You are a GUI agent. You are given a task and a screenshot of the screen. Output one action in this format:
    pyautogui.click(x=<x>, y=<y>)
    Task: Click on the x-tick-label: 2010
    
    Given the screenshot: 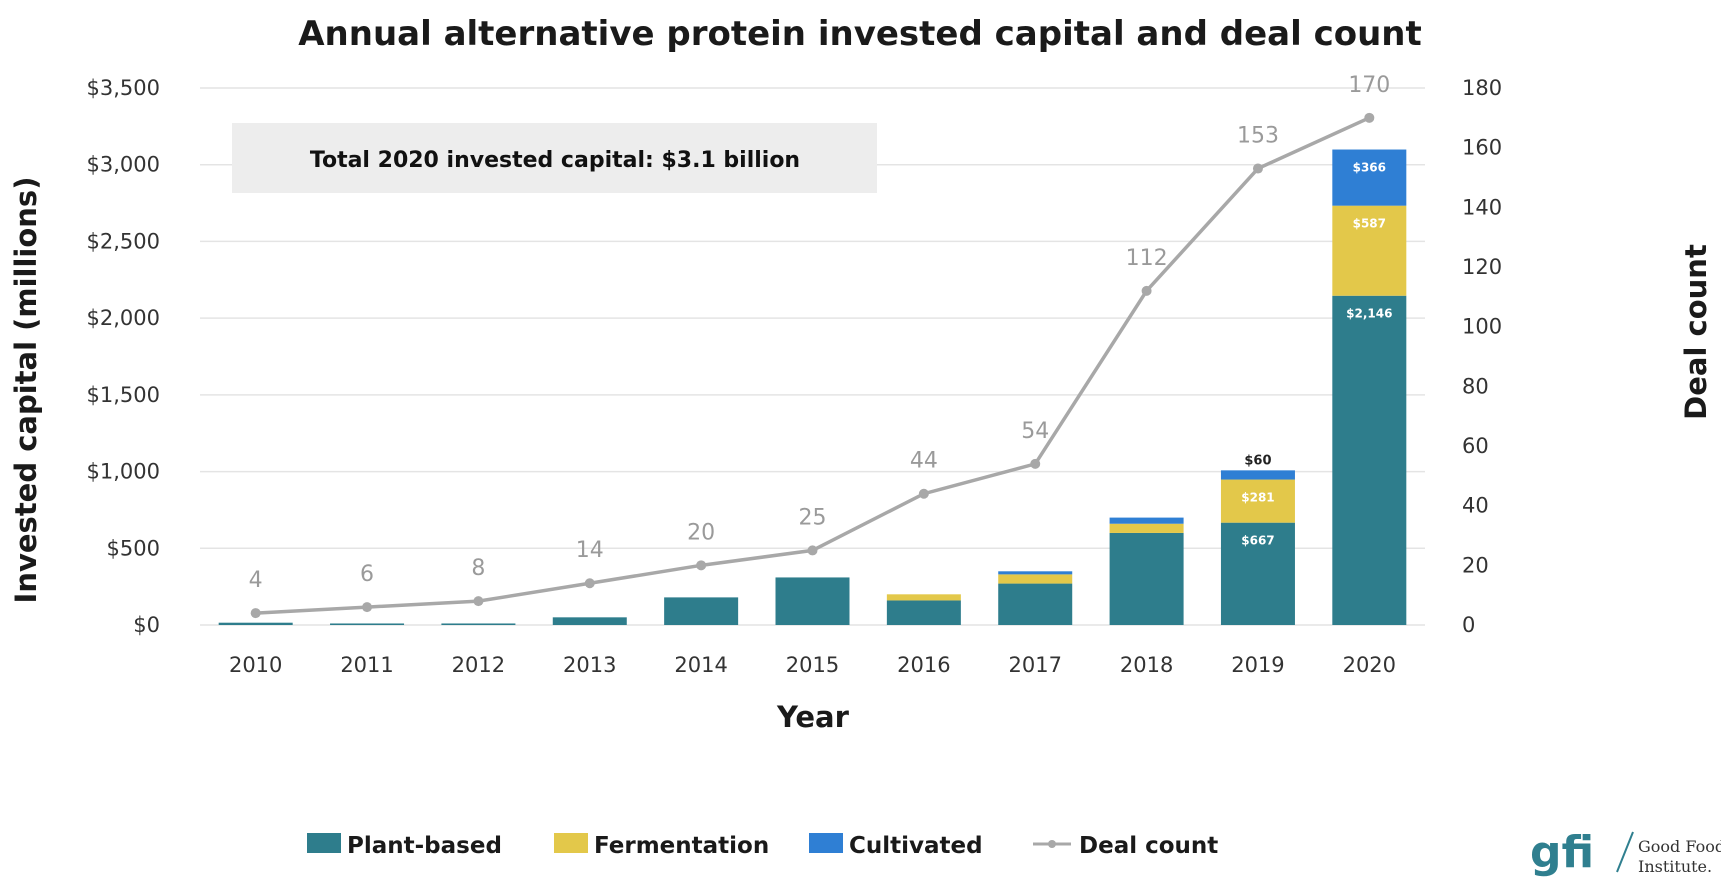 What is the action you would take?
    pyautogui.click(x=255, y=665)
    